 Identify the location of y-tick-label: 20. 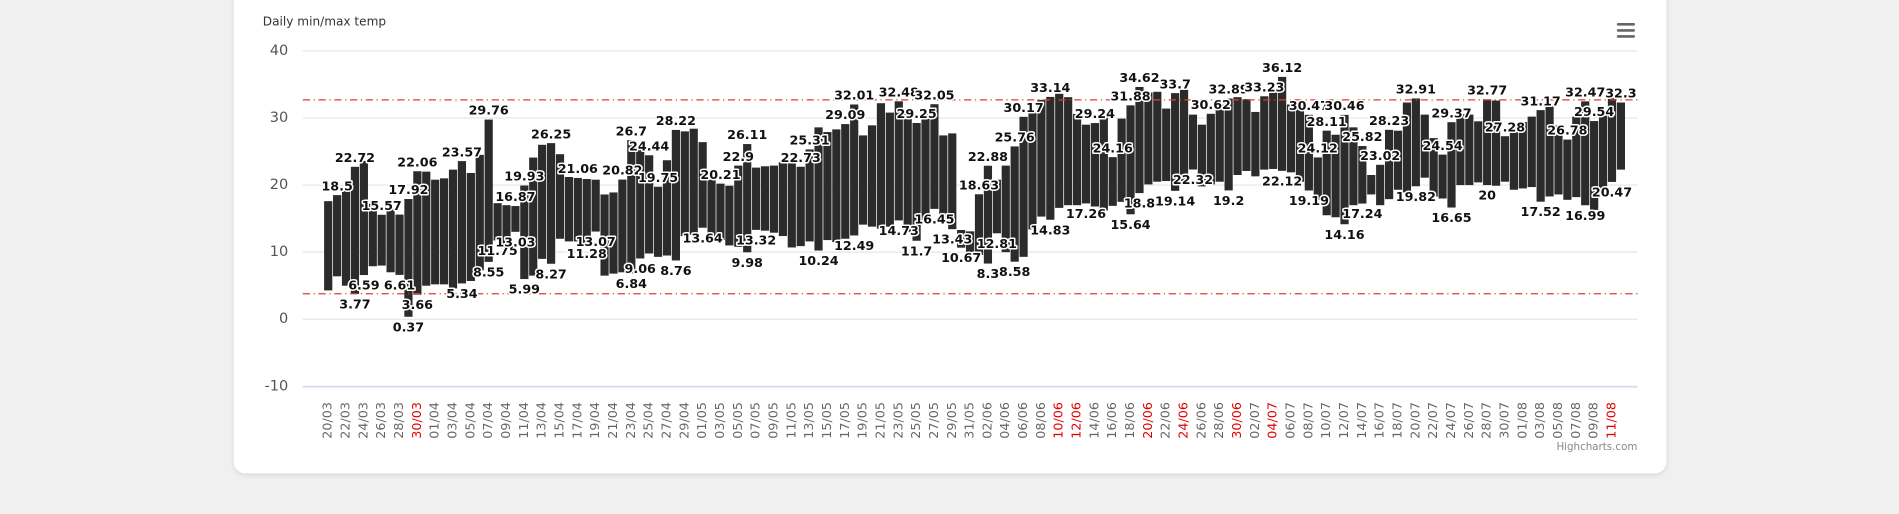
(279, 185).